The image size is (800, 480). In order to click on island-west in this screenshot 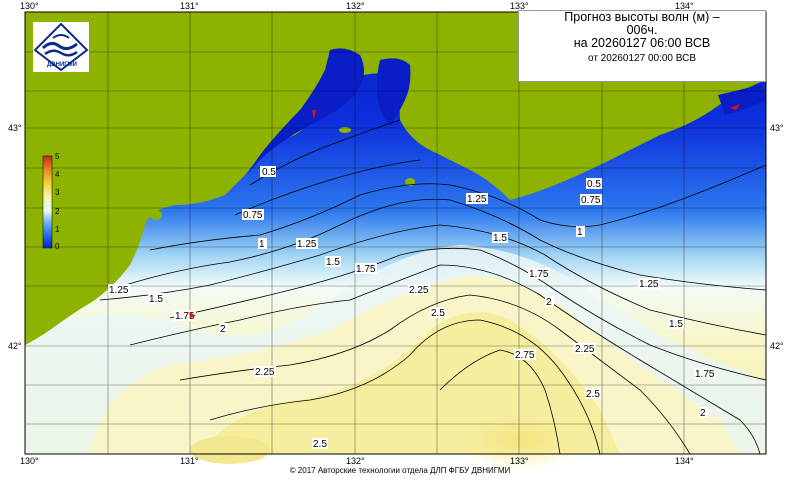, I will do `click(156, 215)`.